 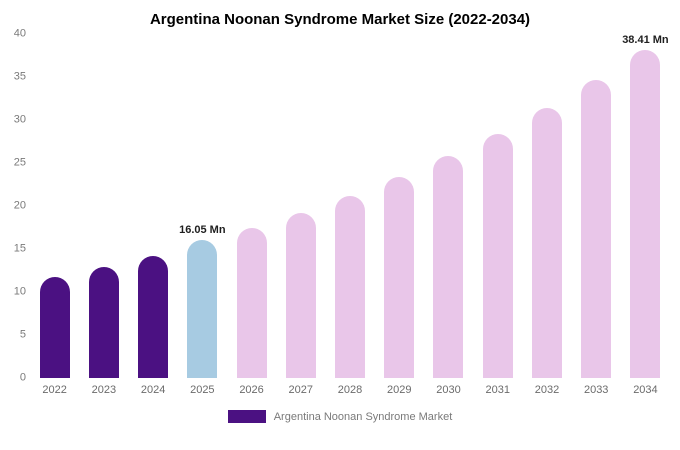 I want to click on bar-column: 16.05 Mn, so click(x=202, y=206).